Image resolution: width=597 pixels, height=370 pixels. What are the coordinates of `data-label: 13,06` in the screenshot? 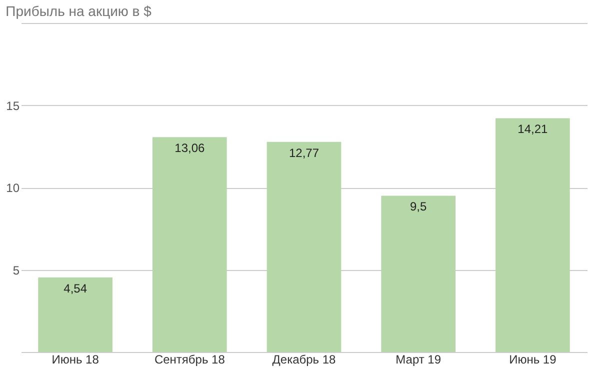 It's located at (189, 148).